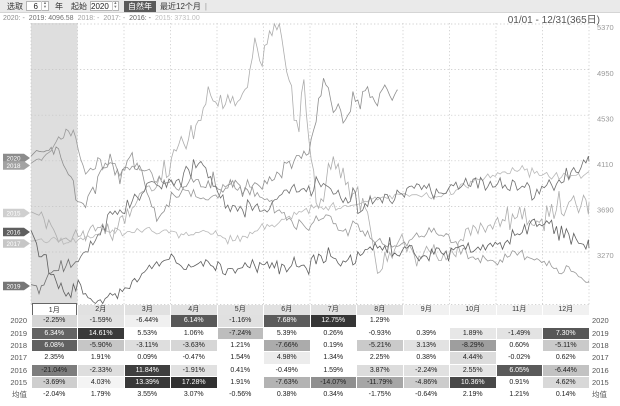  What do you see at coordinates (605, 73) in the screenshot?
I see `svg-text: 4950` at bounding box center [605, 73].